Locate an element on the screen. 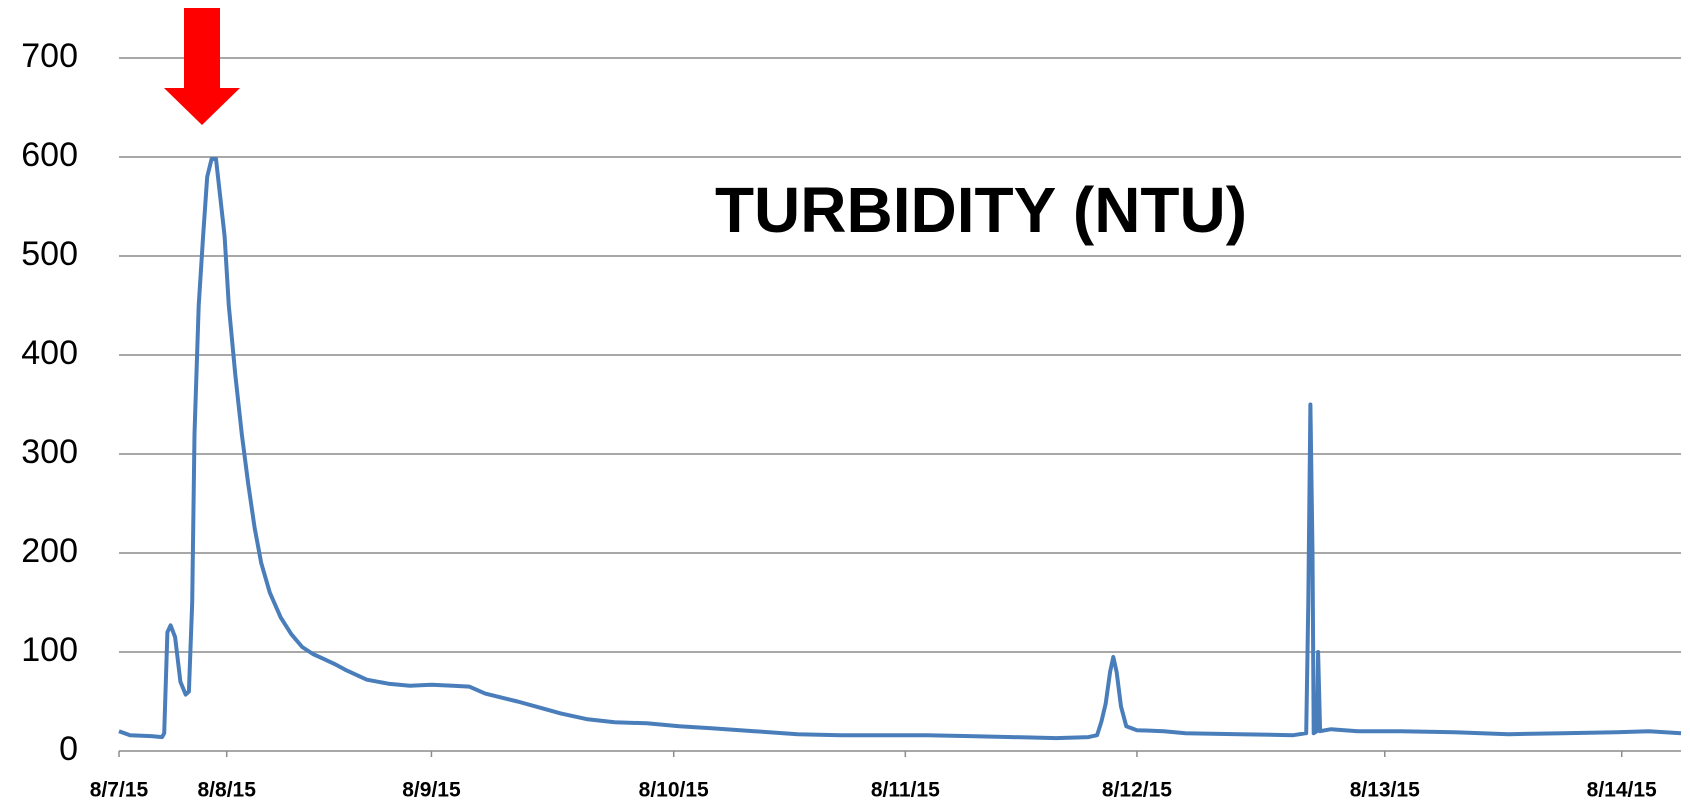  x-tick-label: 8/14/15 is located at coordinates (1622, 790).